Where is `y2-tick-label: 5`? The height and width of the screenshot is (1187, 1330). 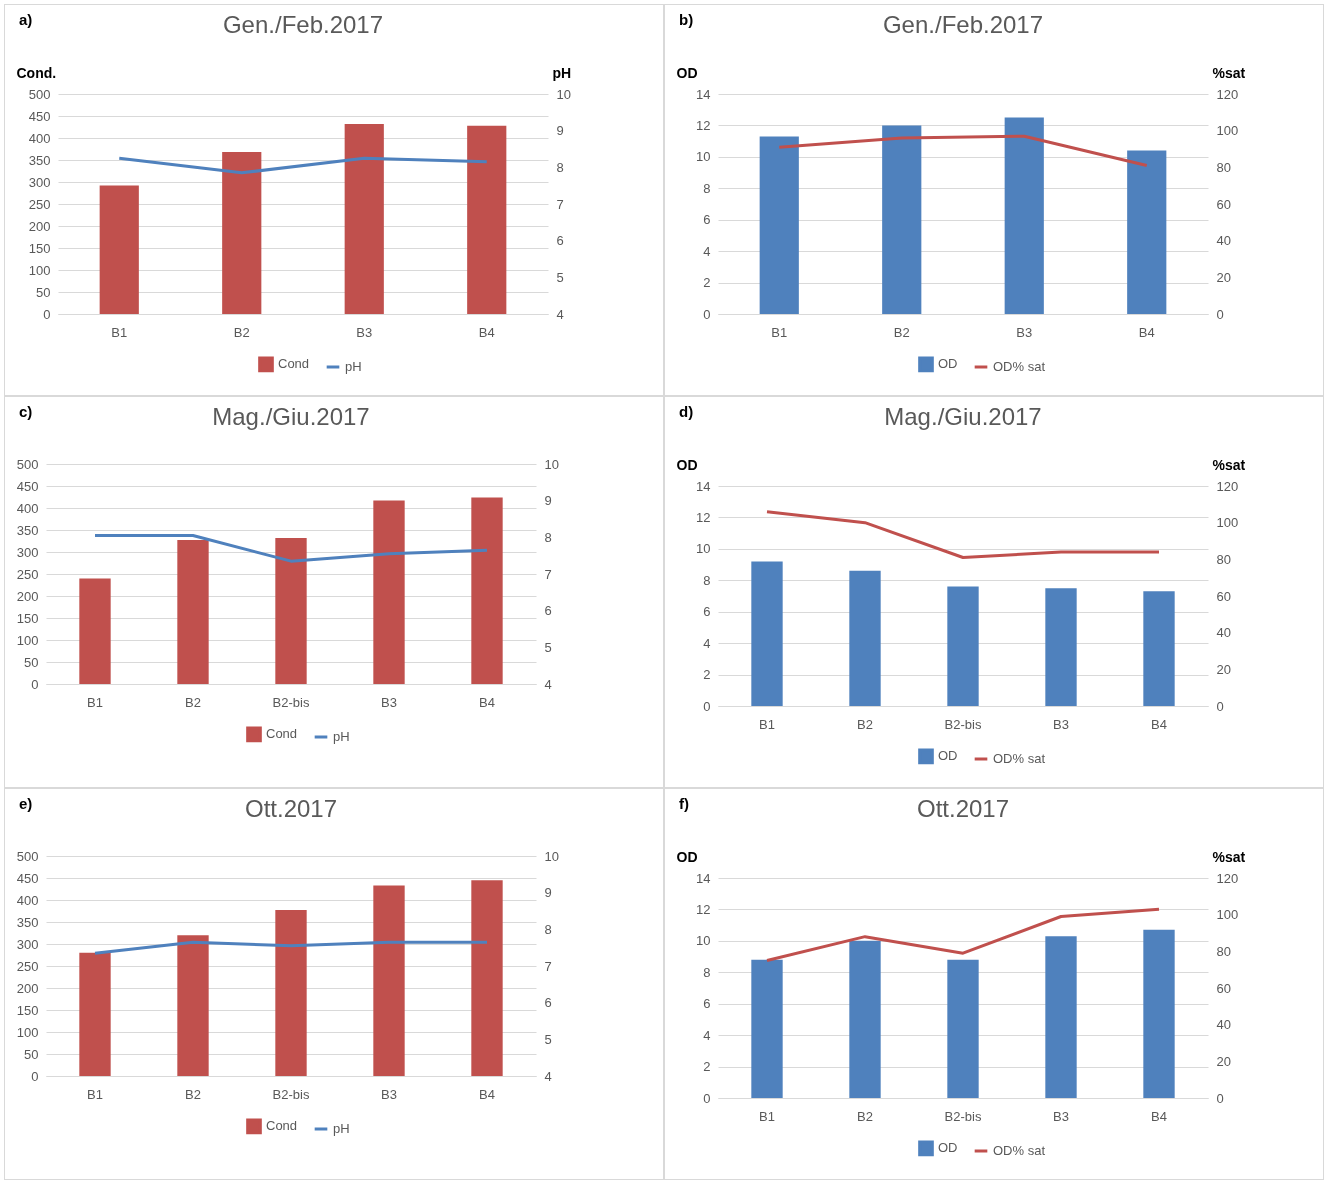
y2-tick-label: 5 is located at coordinates (548, 647).